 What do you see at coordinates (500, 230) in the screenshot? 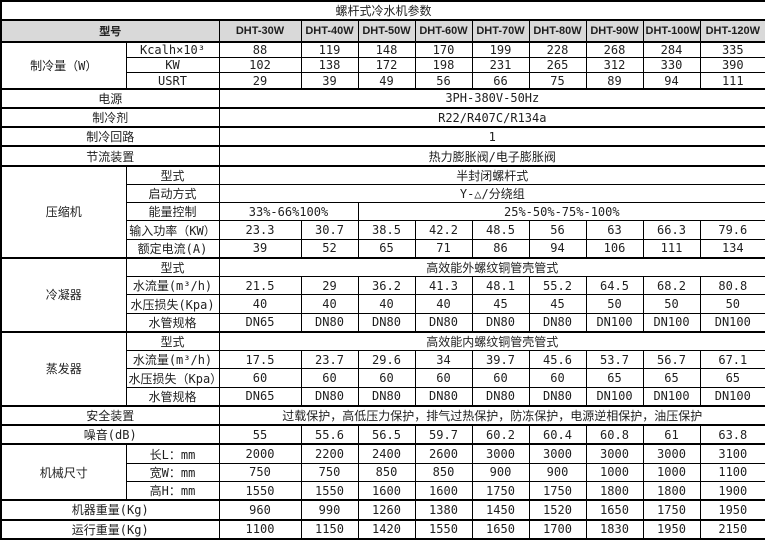
I see `table-cell: 48.5` at bounding box center [500, 230].